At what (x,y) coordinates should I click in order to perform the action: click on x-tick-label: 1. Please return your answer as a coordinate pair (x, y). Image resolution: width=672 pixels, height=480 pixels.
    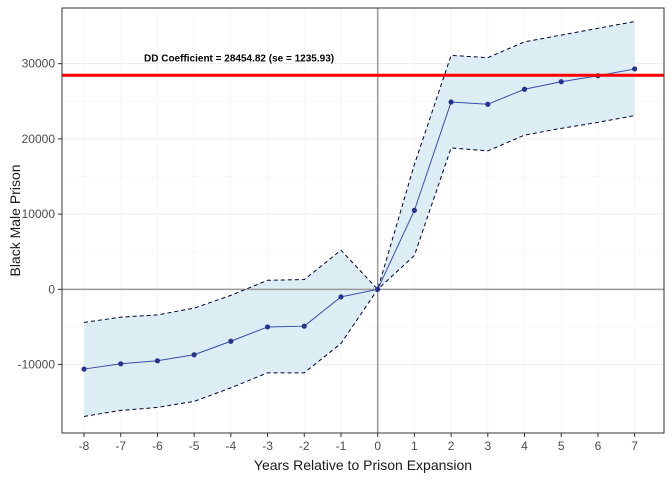
    Looking at the image, I should click on (414, 446).